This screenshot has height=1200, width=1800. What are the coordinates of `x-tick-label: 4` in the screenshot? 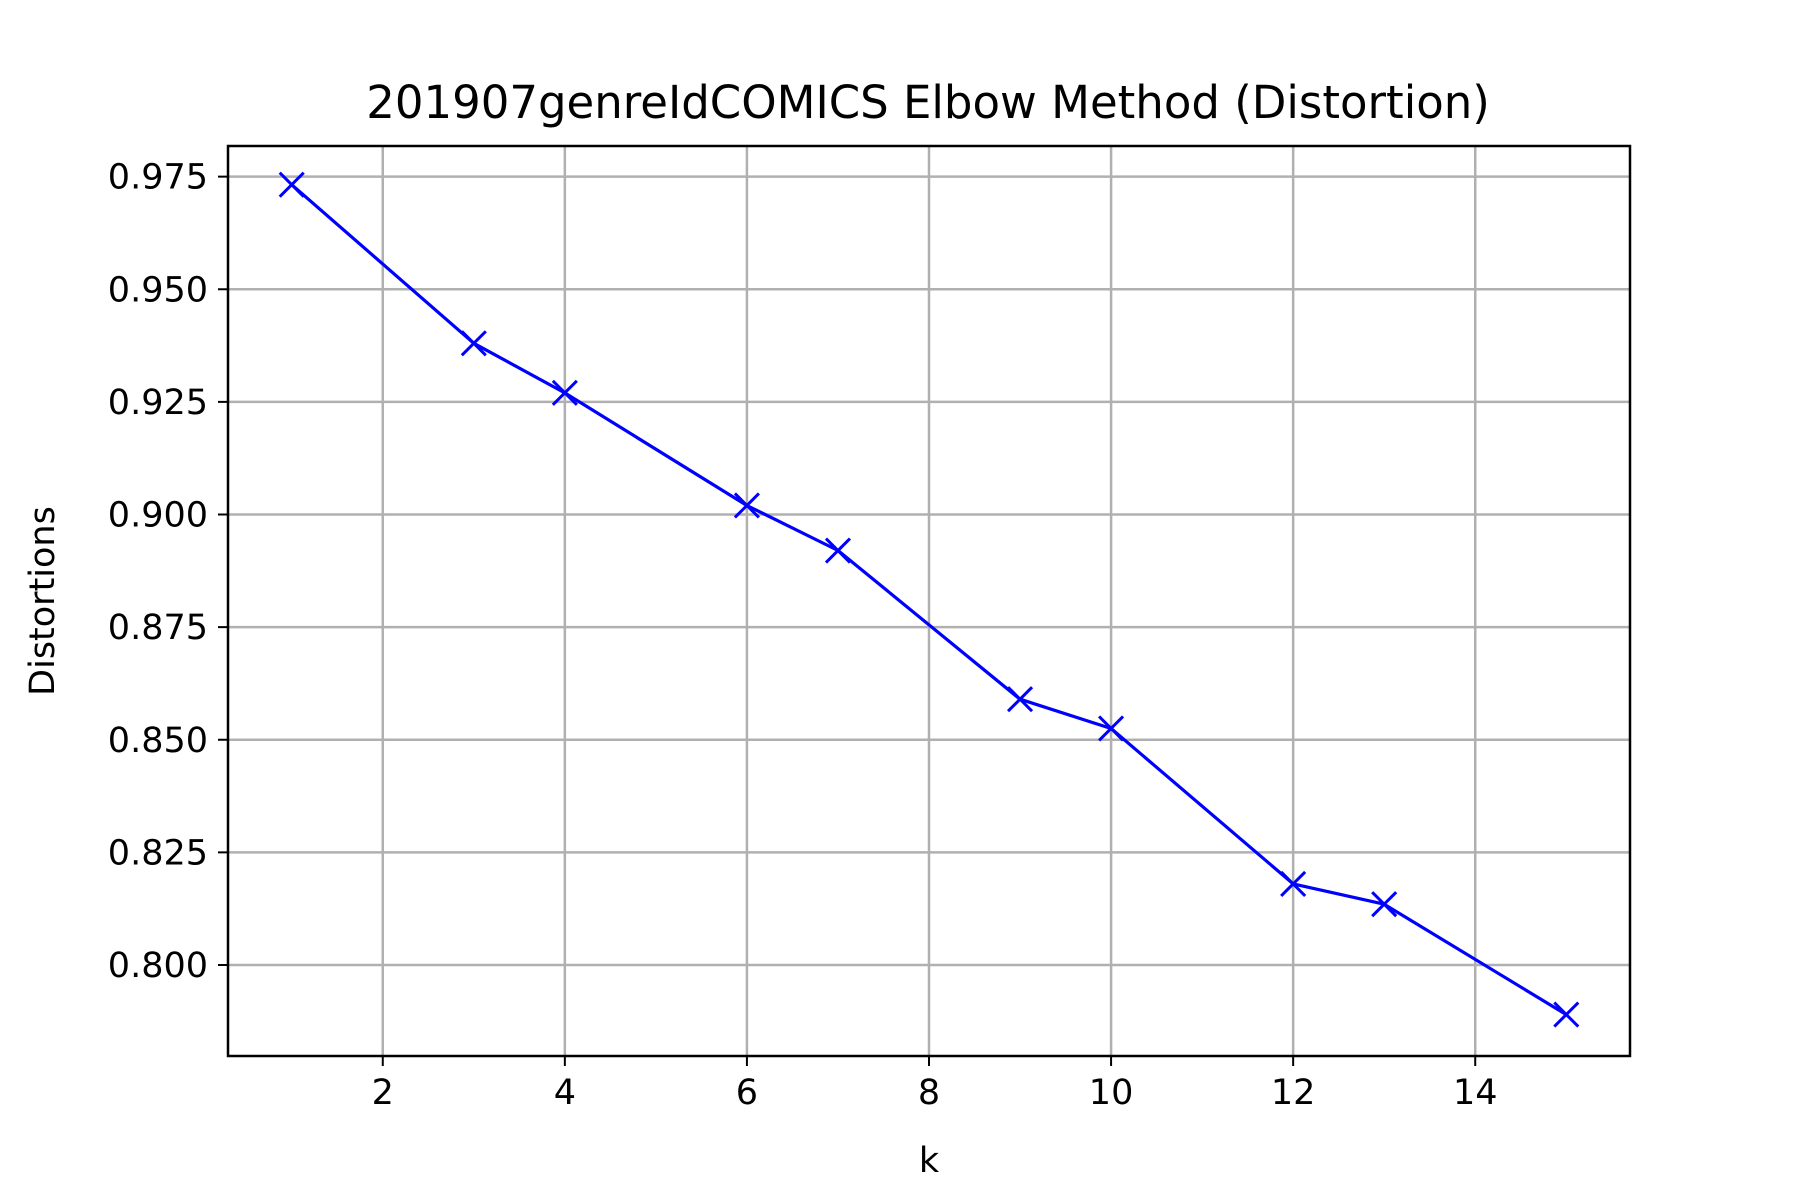 It's located at (565, 1093).